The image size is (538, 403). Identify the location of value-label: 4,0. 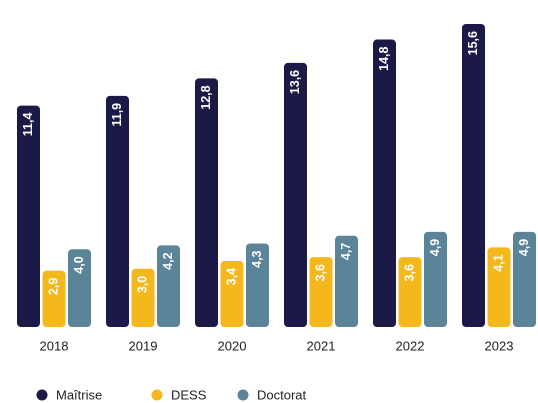
(79, 264).